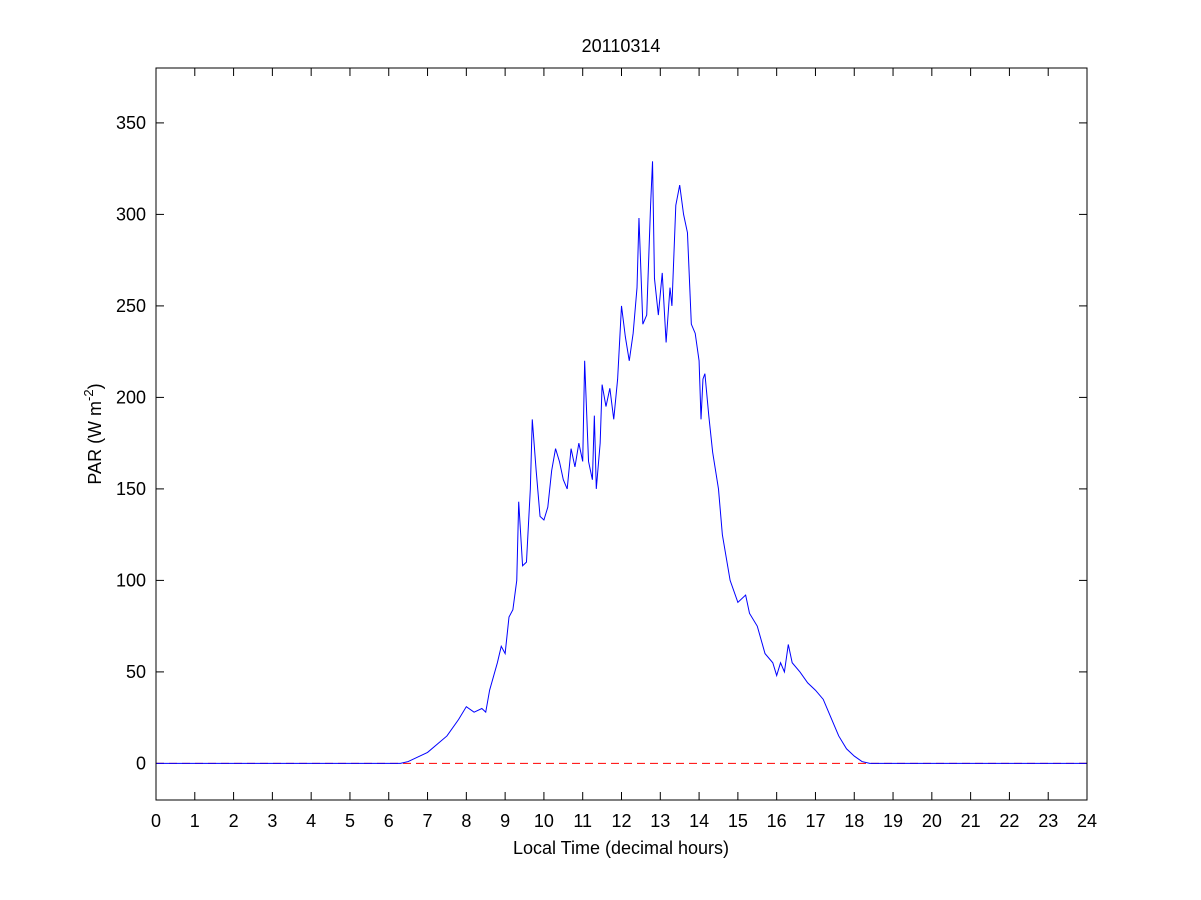 The image size is (1201, 900). I want to click on x-tick-label: 6, so click(389, 821).